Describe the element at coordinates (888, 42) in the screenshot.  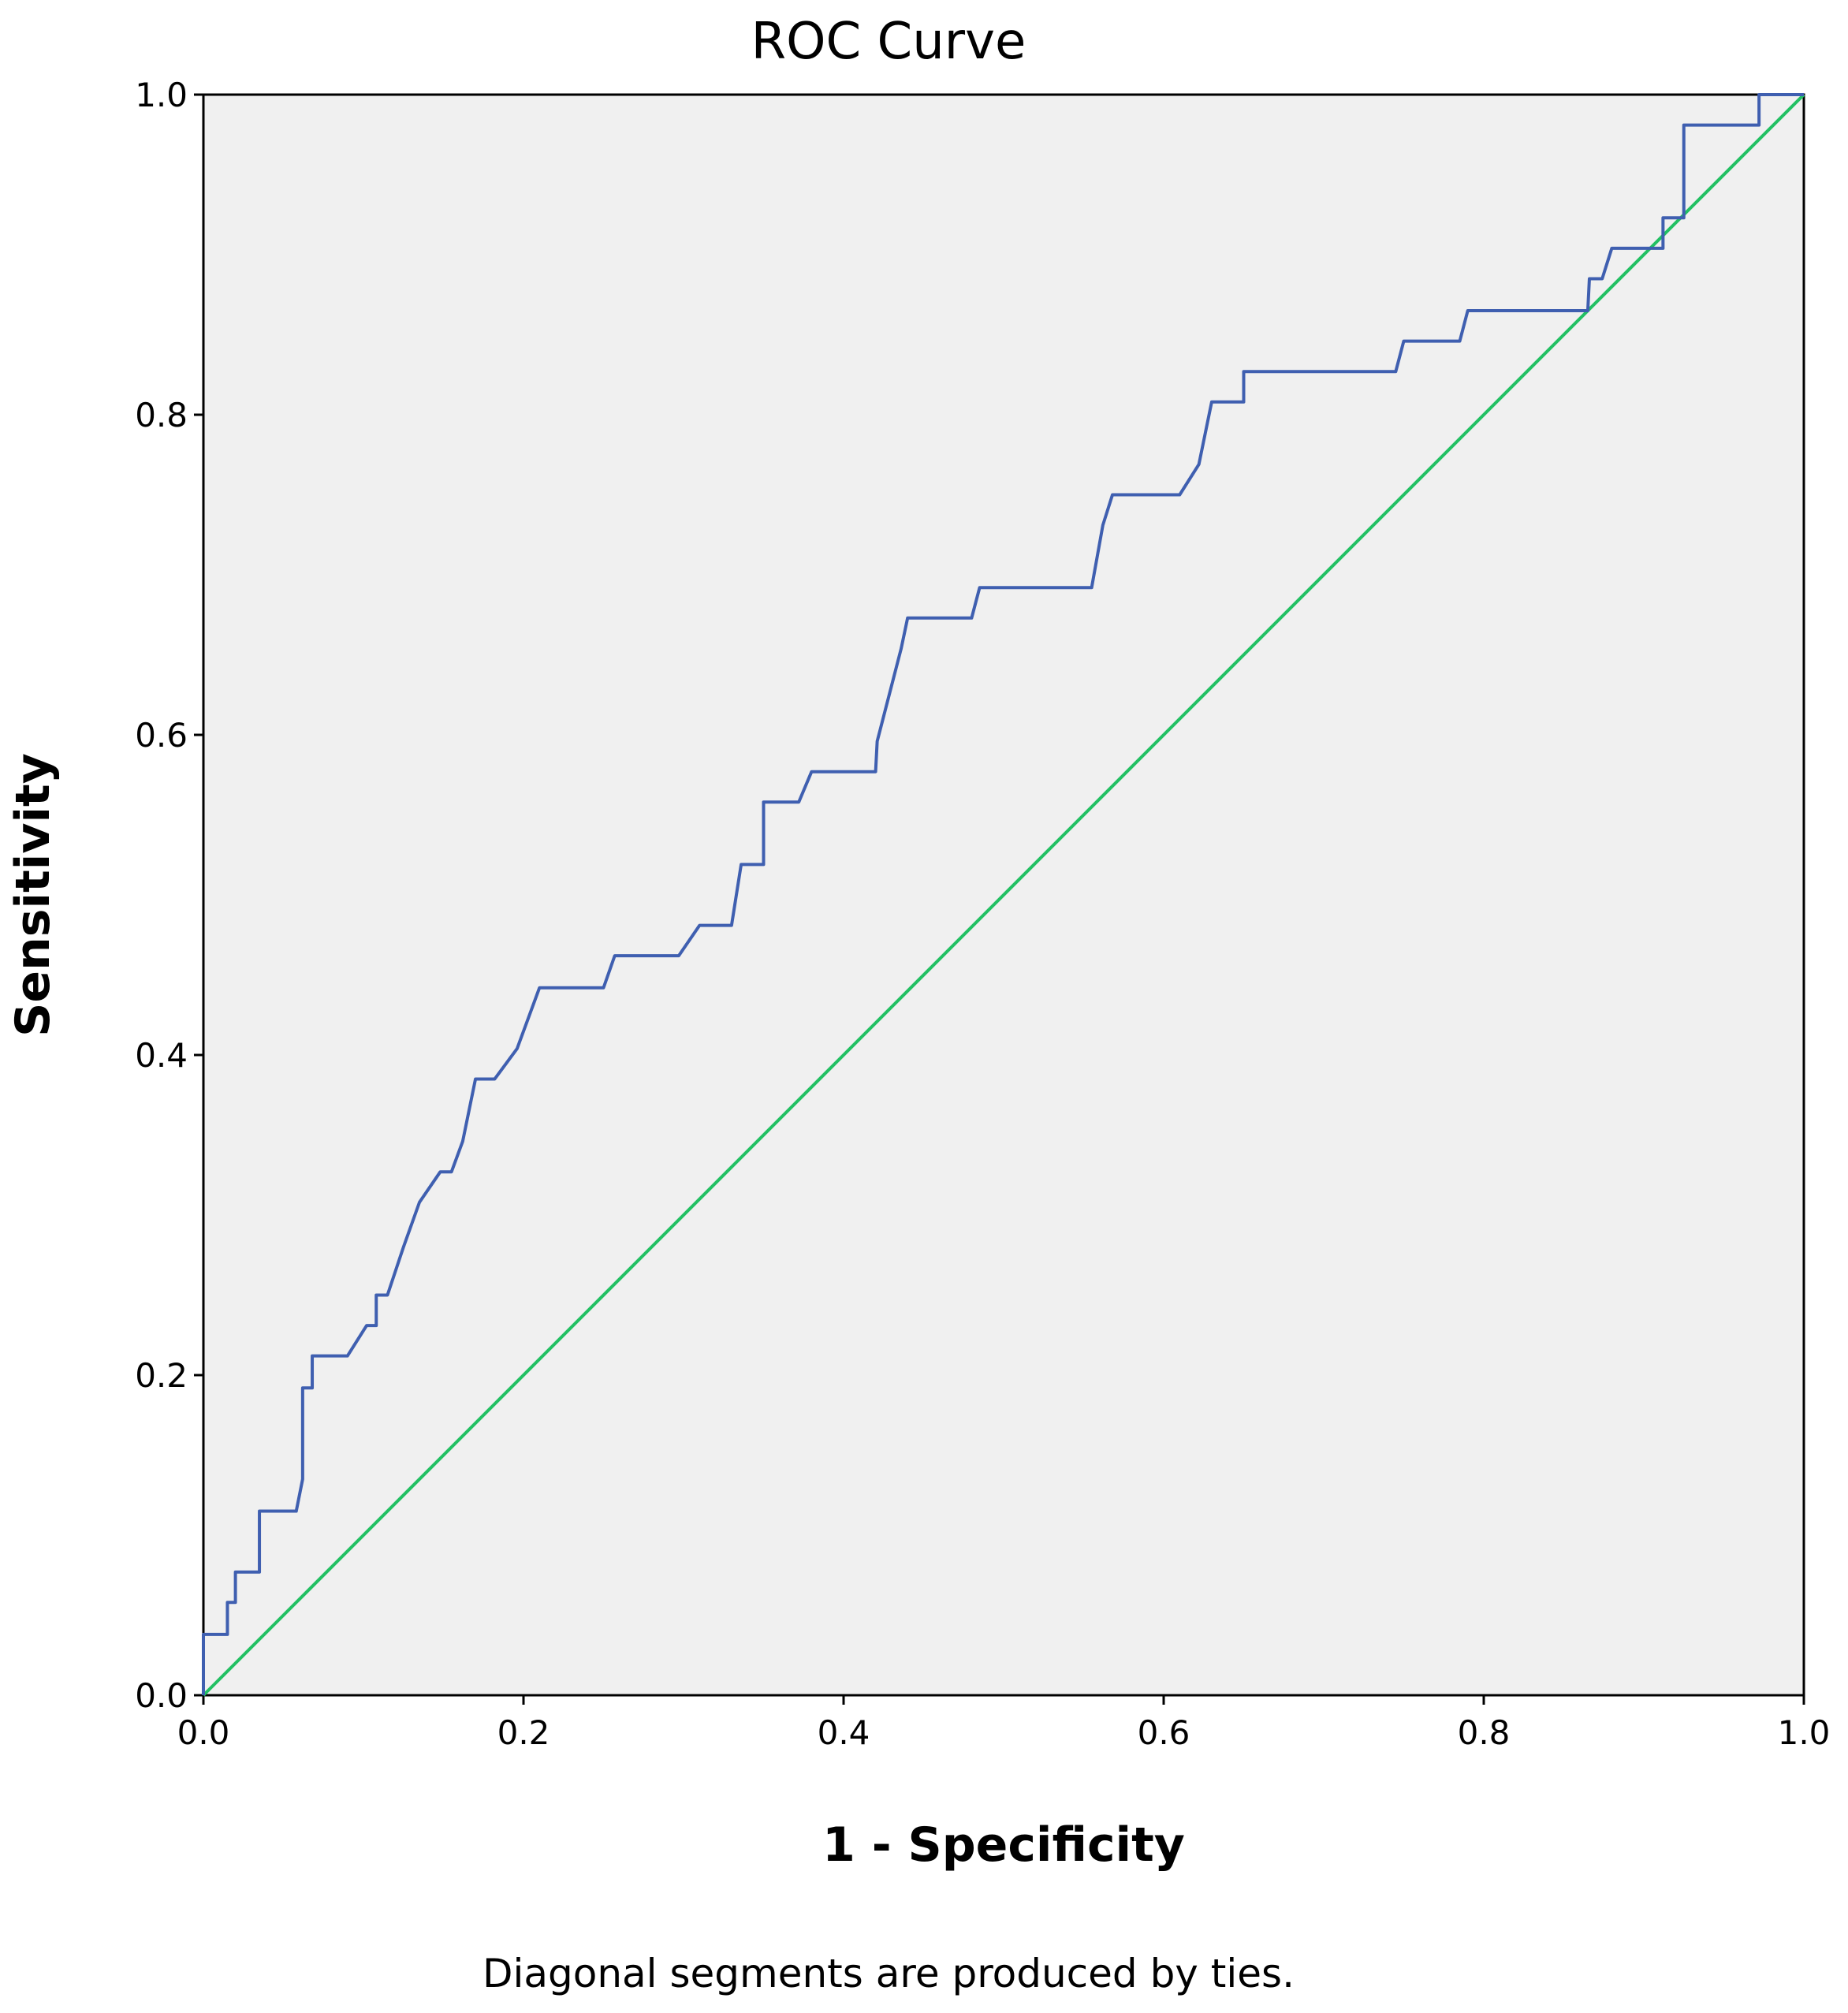
I see `chart-title: ROC Curve` at that location.